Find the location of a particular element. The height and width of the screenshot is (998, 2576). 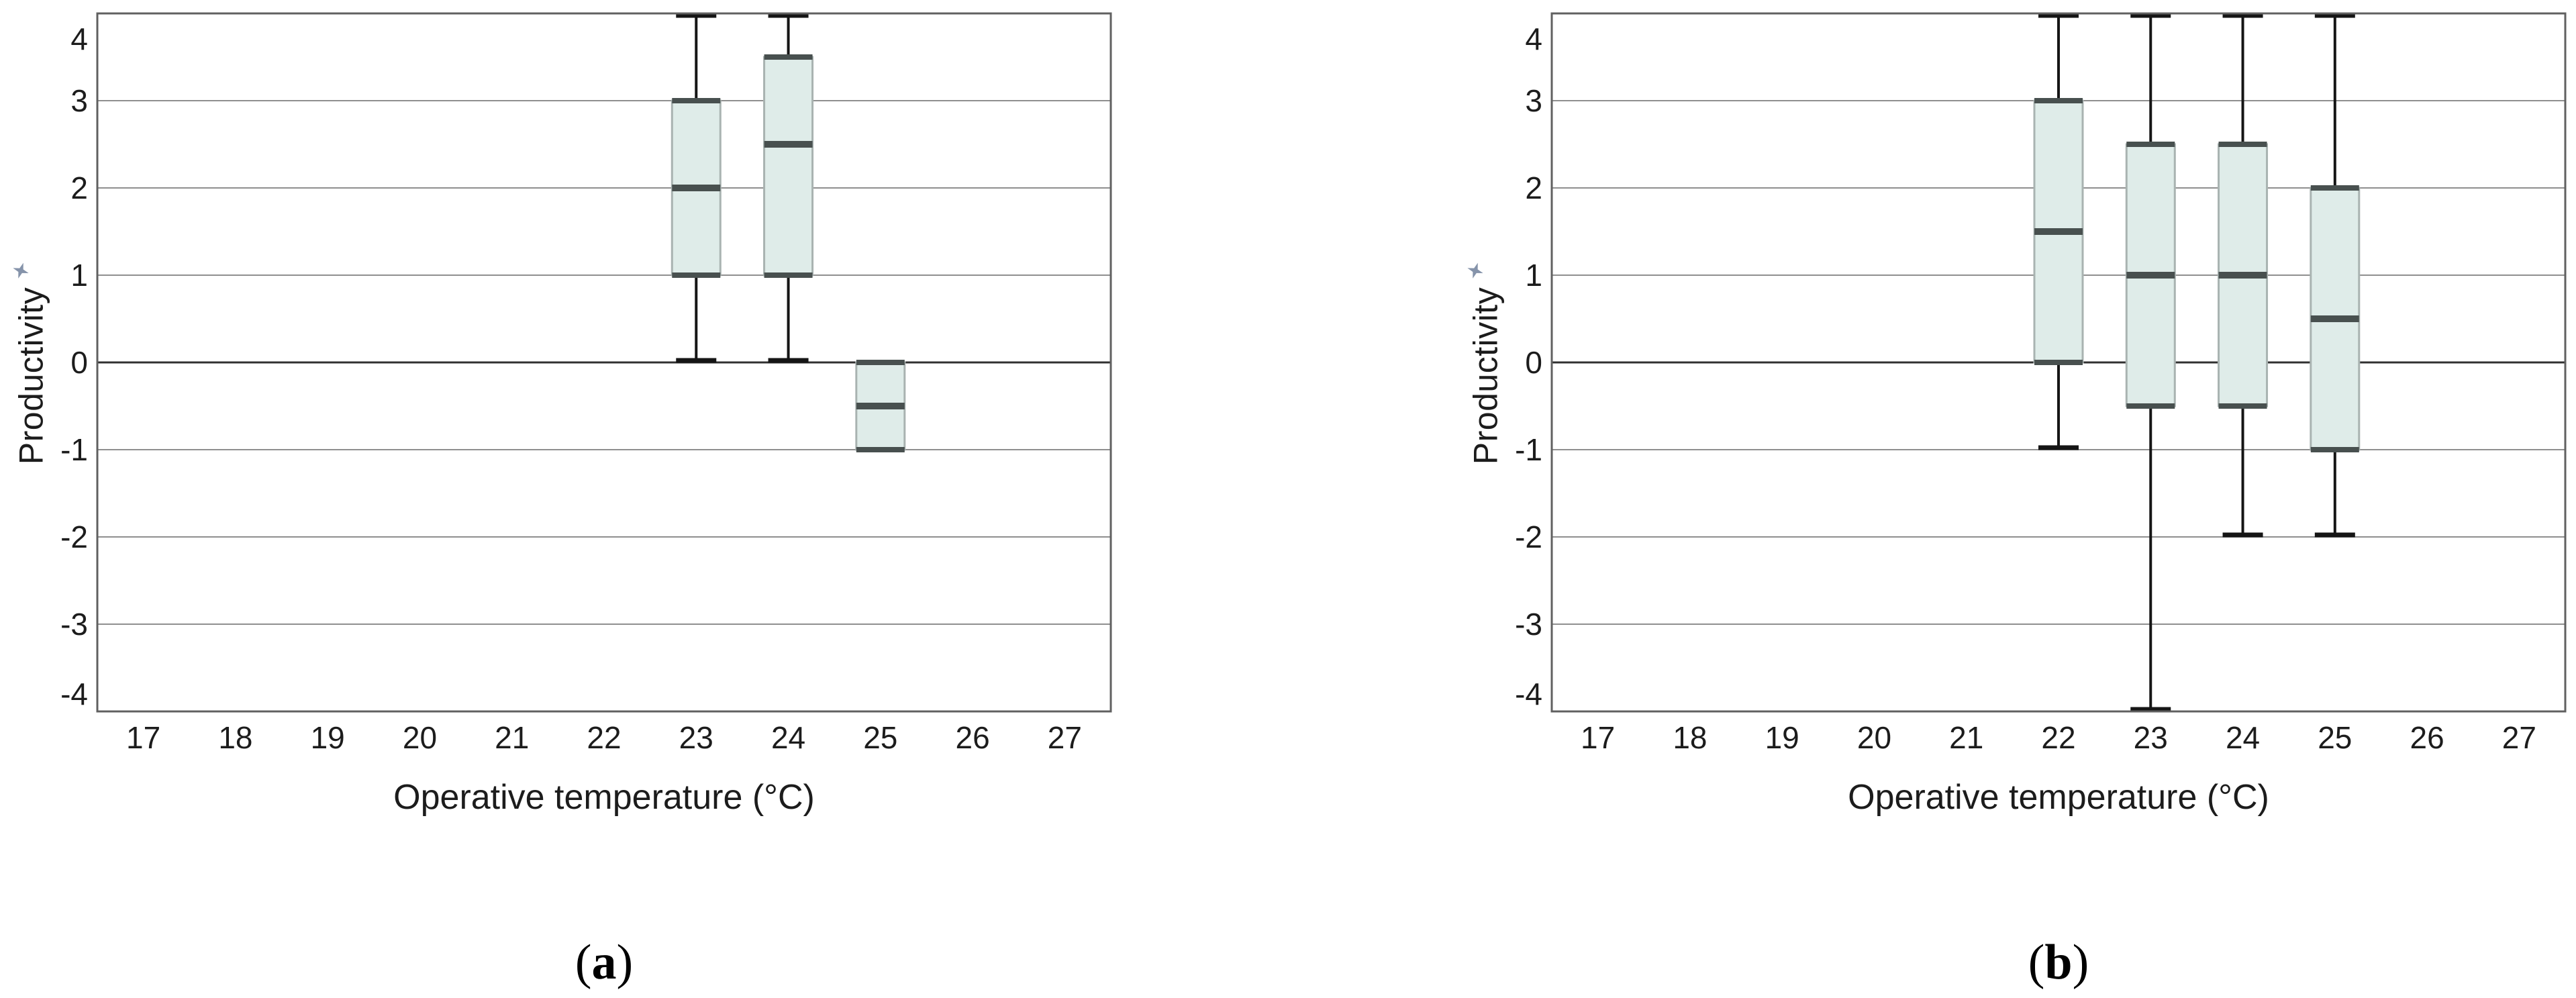

panel-caption-b: (b) is located at coordinates (2058, 962).